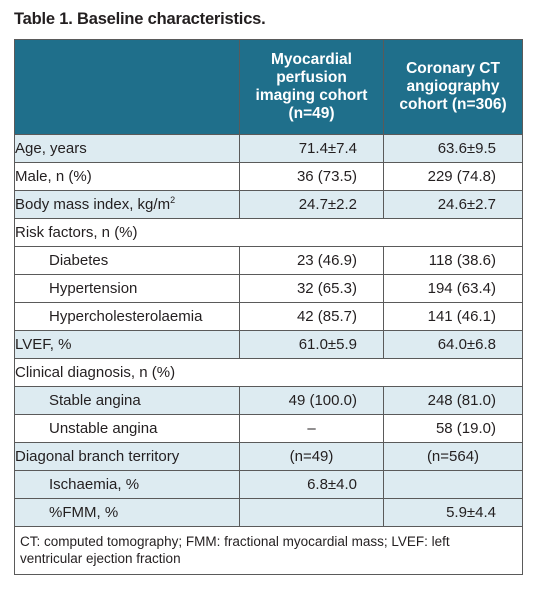 Image resolution: width=536 pixels, height=608 pixels. I want to click on table-row: Unstable angina – 58 (19.0), so click(269, 429).